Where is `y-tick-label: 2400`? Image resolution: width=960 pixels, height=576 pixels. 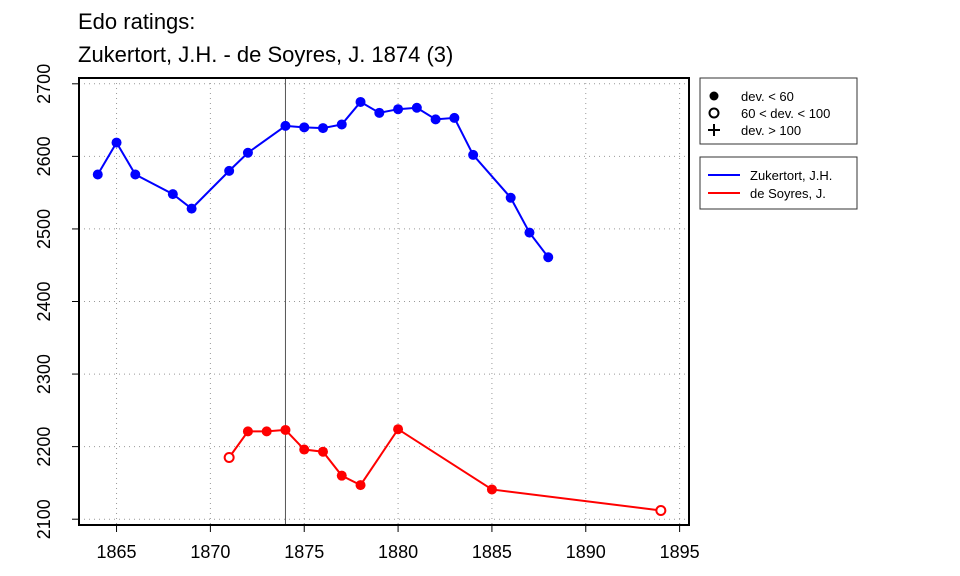
y-tick-label: 2400 is located at coordinates (44, 301).